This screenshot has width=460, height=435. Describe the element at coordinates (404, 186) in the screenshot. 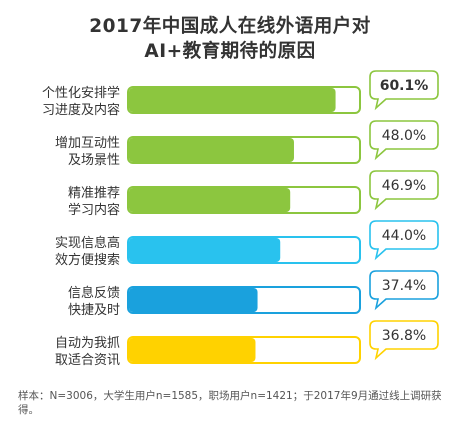

I see `value-label: 46.9%` at that location.